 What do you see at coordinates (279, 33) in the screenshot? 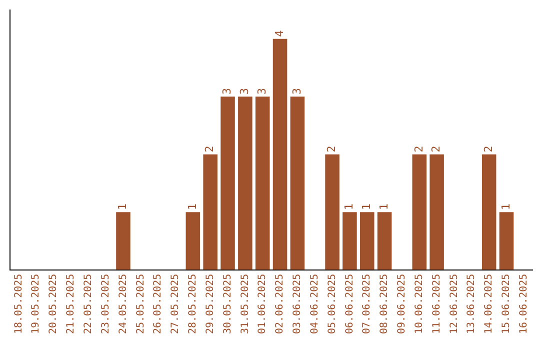
I see `data-label: 4` at bounding box center [279, 33].